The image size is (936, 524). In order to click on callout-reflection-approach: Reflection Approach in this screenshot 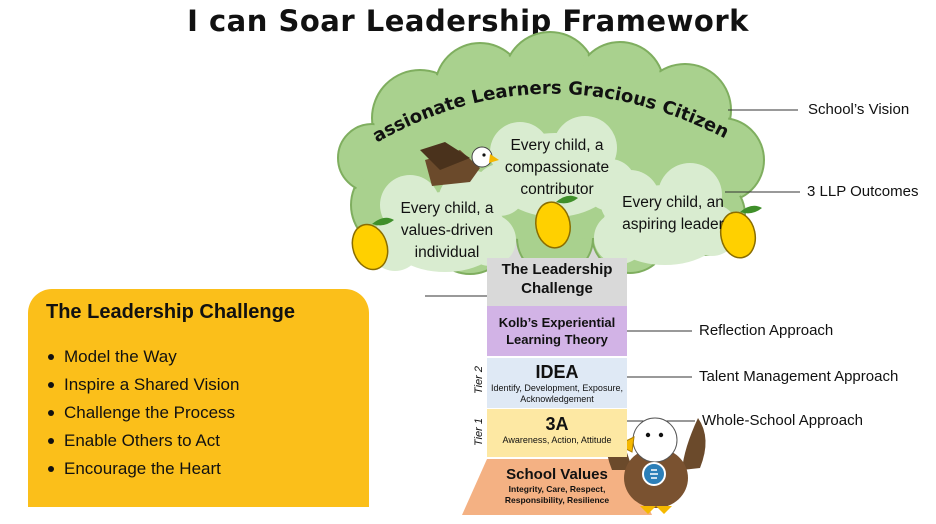, I will do `click(766, 330)`.